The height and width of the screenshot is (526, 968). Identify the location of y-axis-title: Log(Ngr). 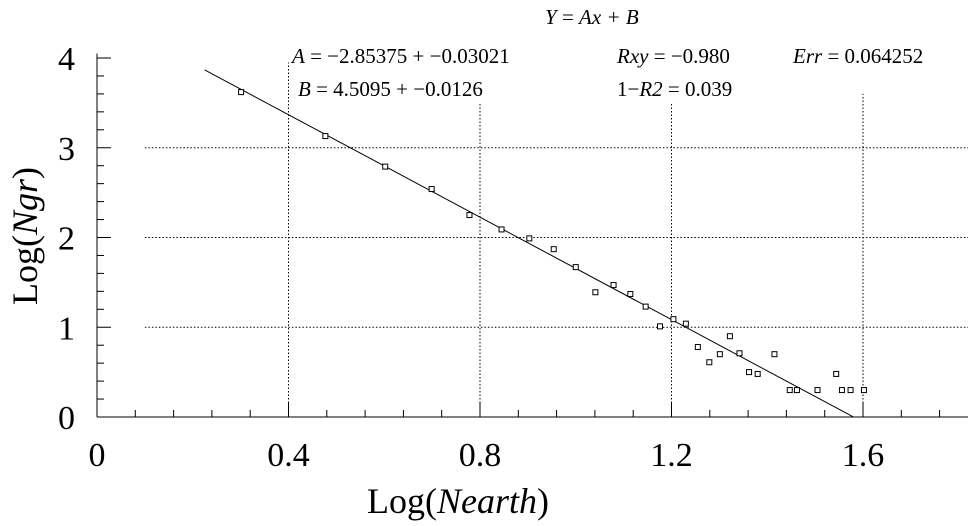
(25, 236).